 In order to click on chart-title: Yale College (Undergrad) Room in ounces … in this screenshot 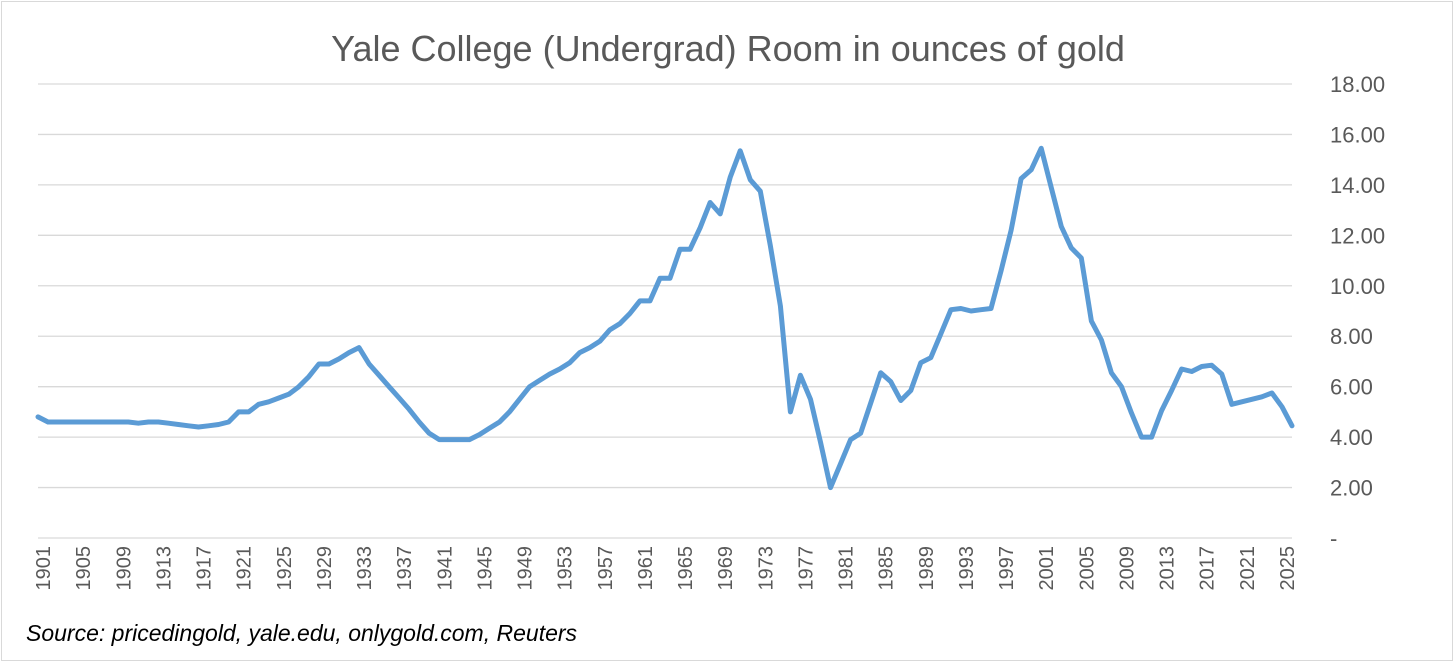, I will do `click(728, 48)`.